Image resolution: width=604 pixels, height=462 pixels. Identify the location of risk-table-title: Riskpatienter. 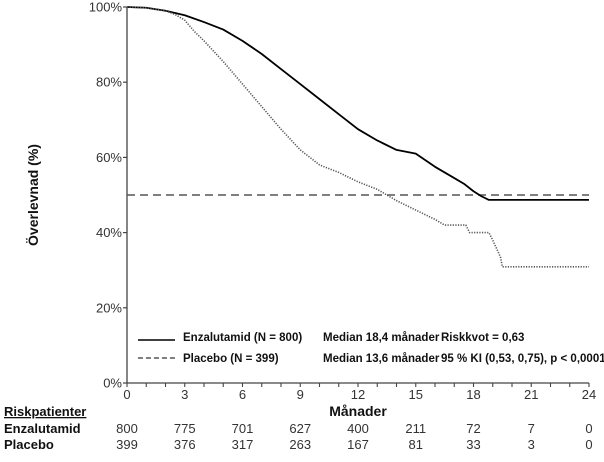
(45, 411).